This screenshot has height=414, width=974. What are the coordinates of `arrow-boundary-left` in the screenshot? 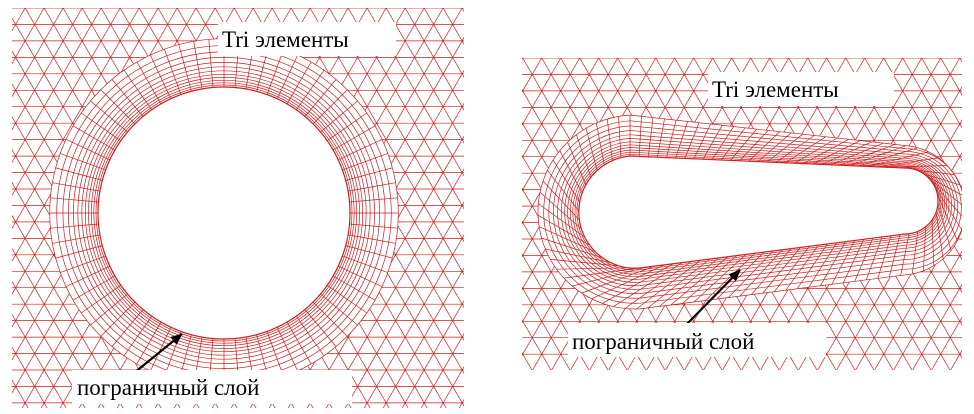 It's located at (158, 353).